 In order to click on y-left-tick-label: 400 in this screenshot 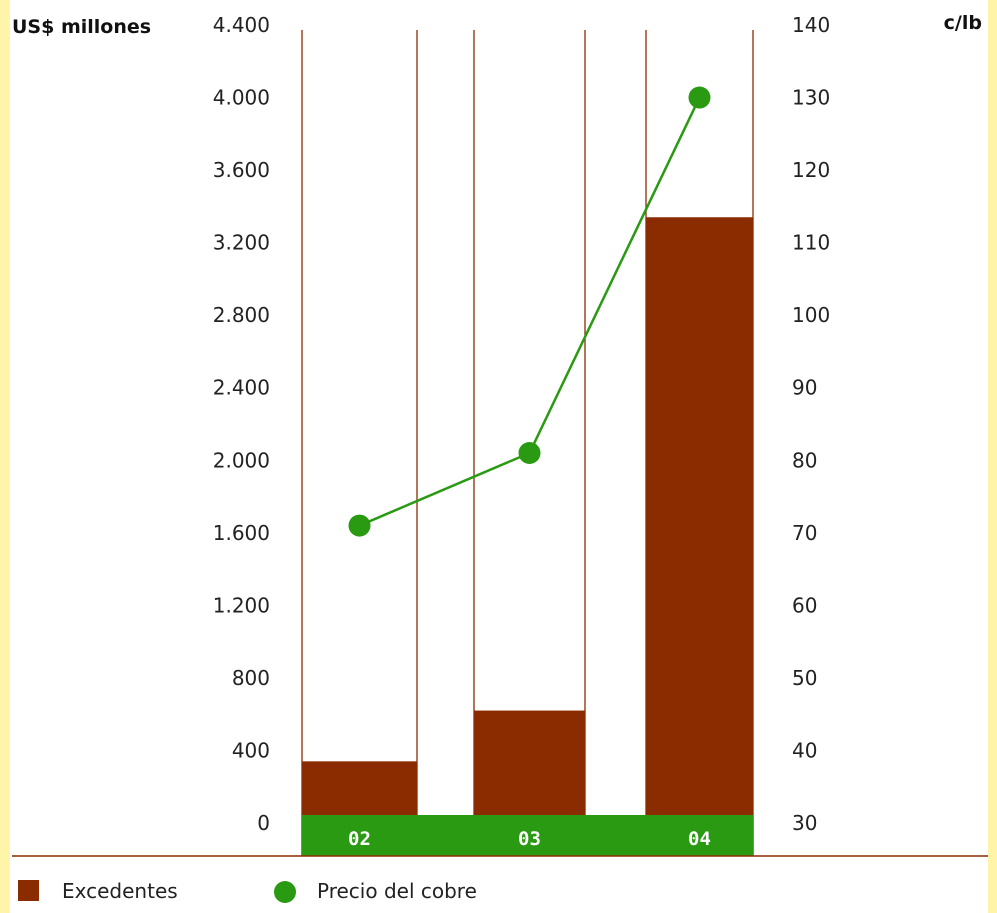, I will do `click(251, 750)`.